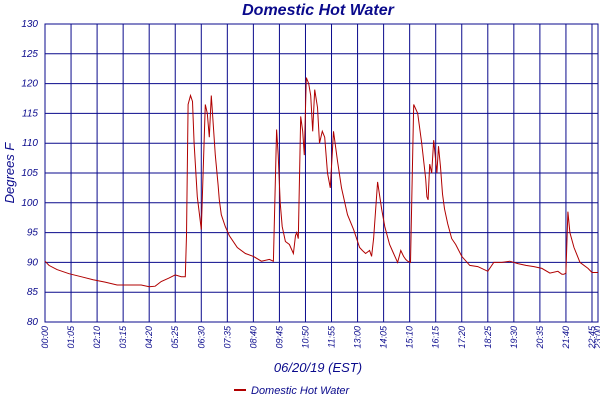  Describe the element at coordinates (175, 337) in the screenshot. I see `x-tick-label: 05:25` at that location.